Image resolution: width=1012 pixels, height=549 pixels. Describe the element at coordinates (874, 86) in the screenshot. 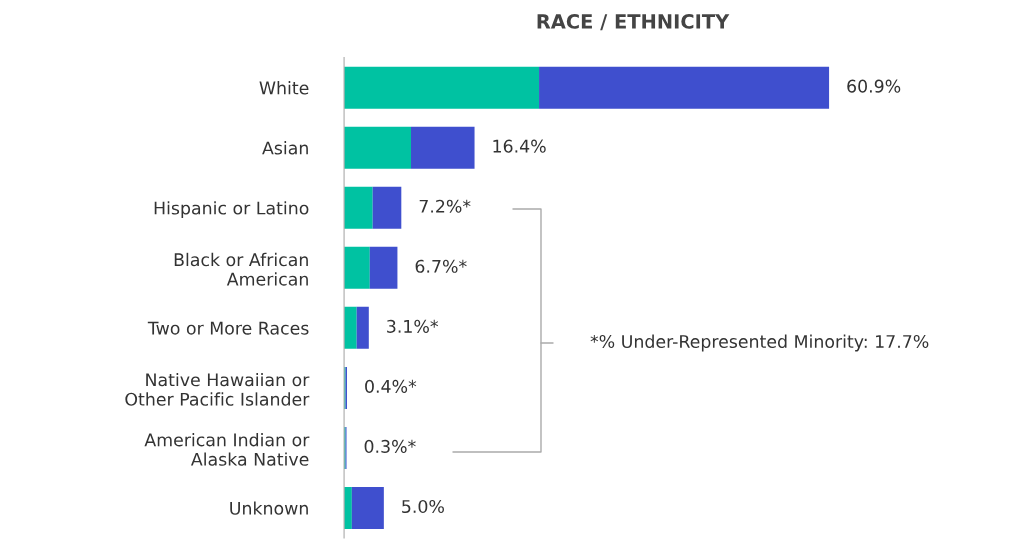

I see `annotation: 60.9%` at that location.